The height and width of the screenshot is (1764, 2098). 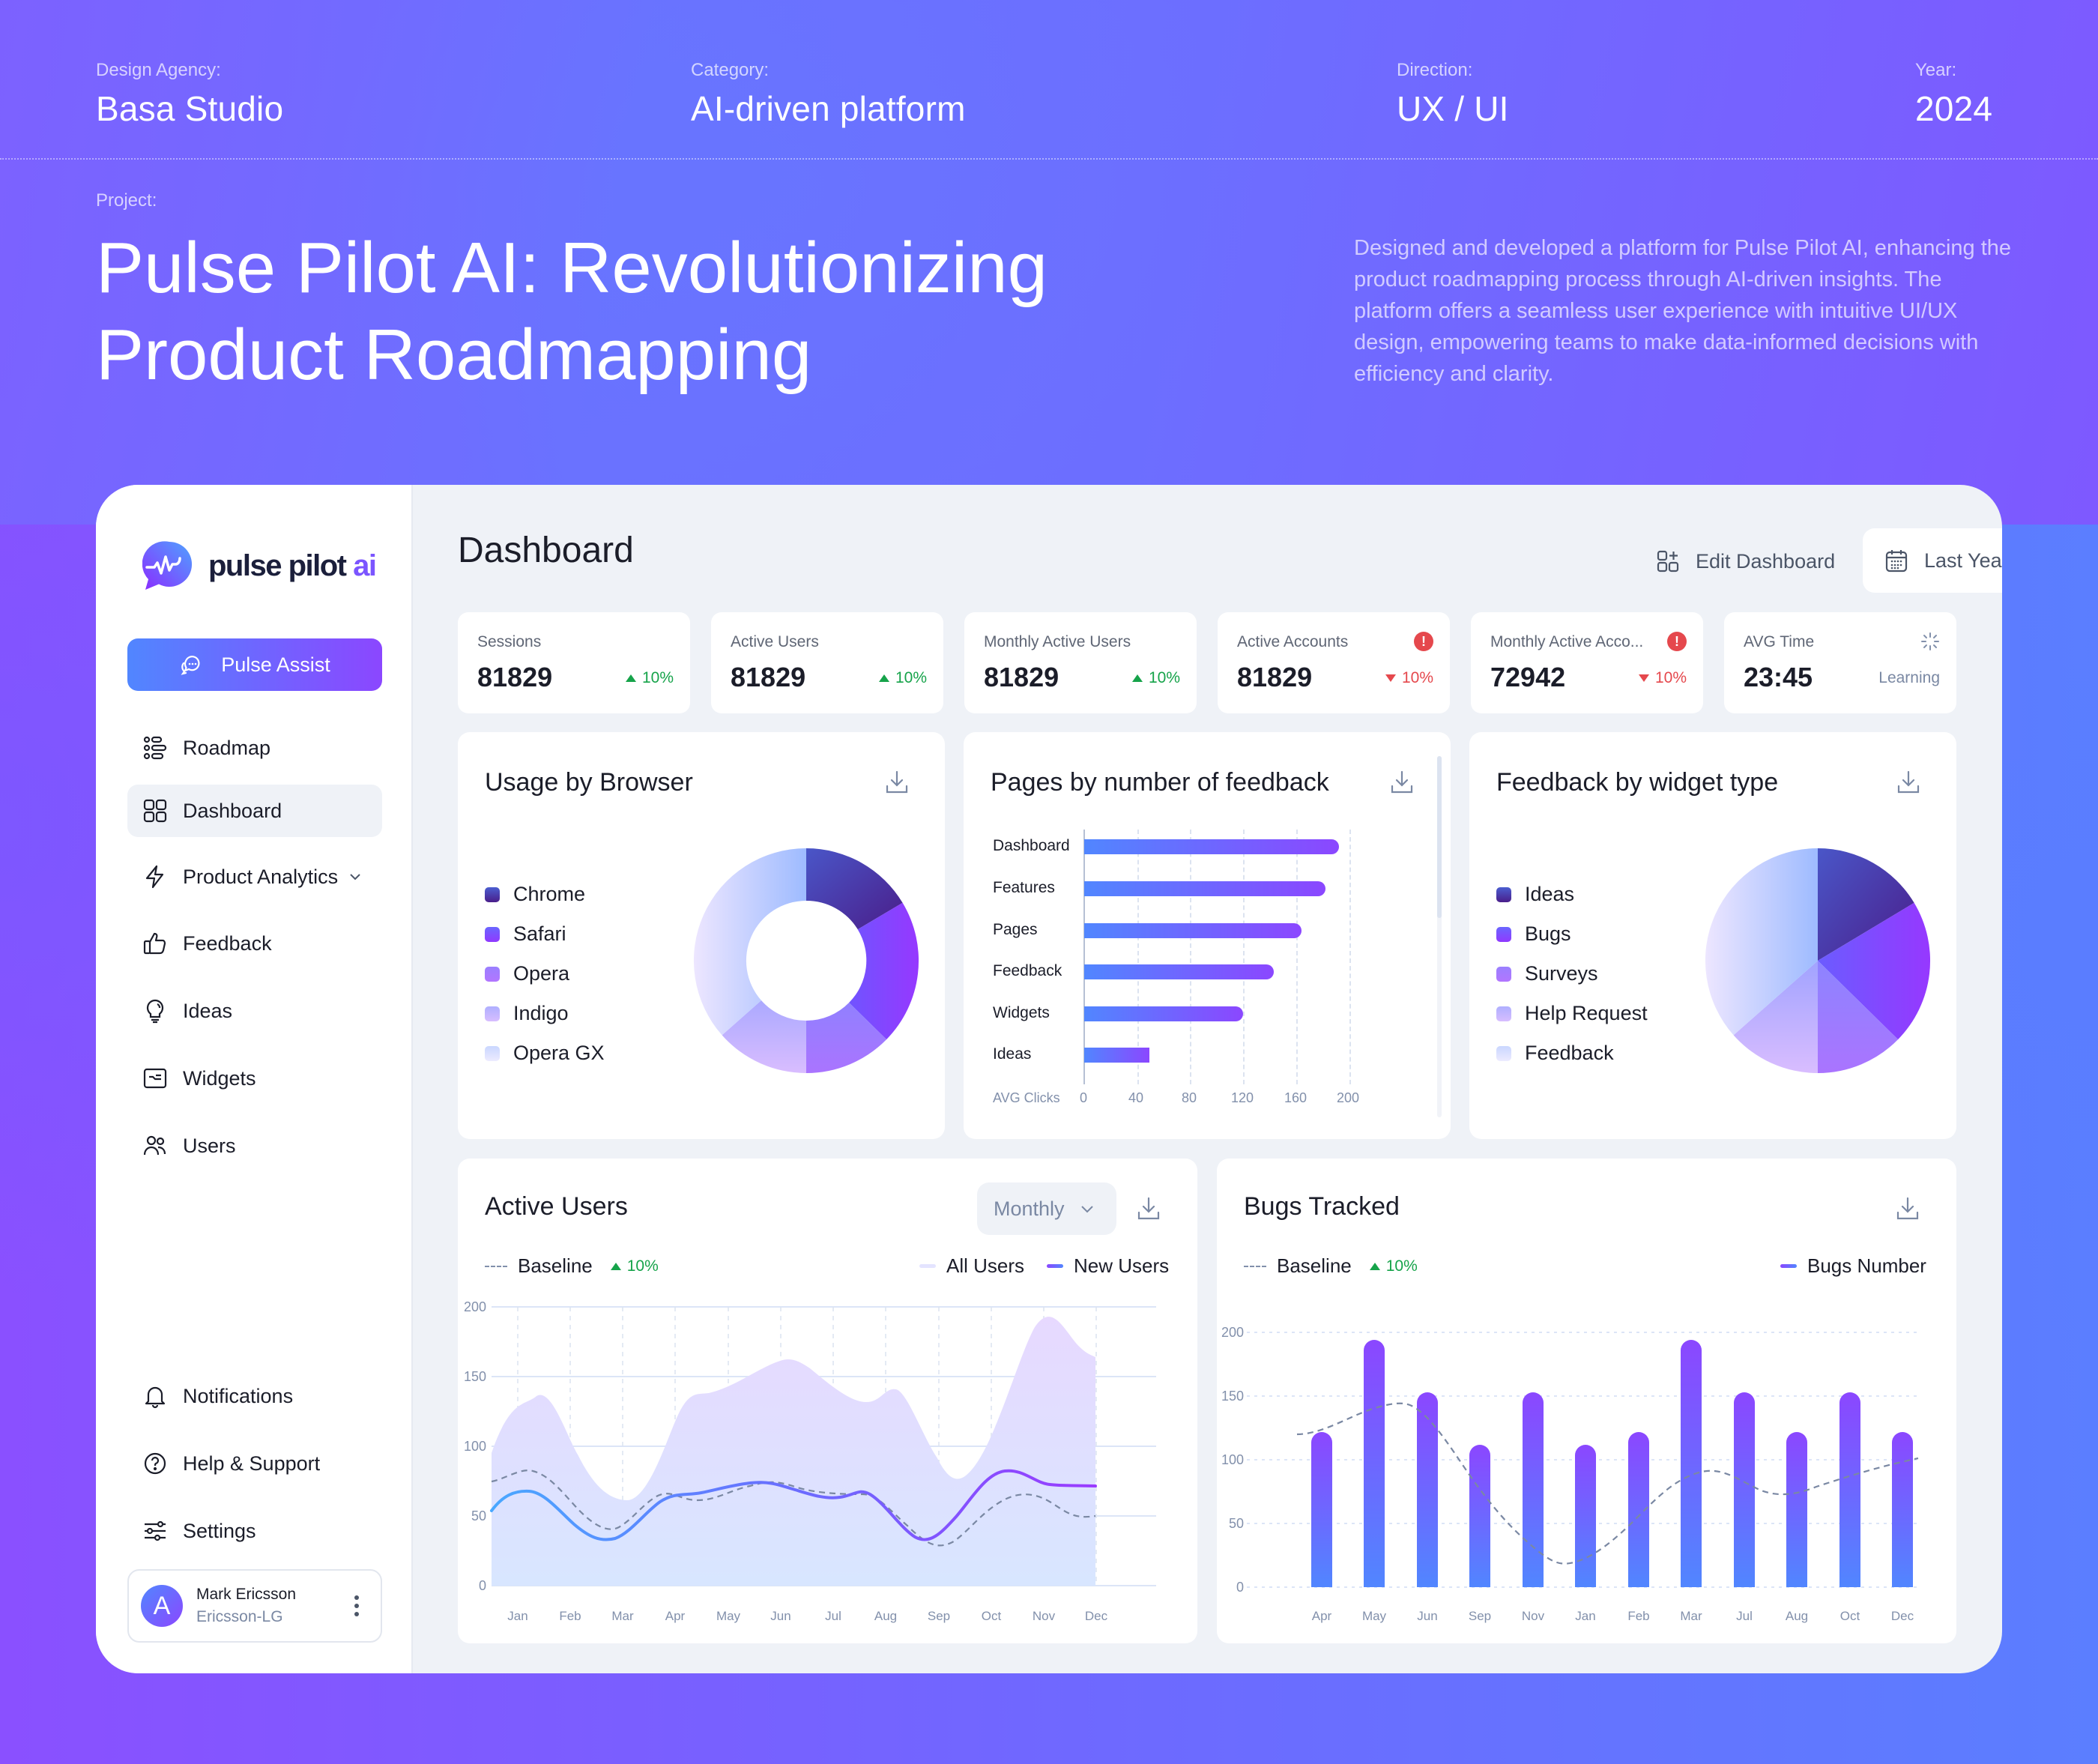 I want to click on edit-dashboard-button: Edit Dashboard, so click(x=1746, y=561).